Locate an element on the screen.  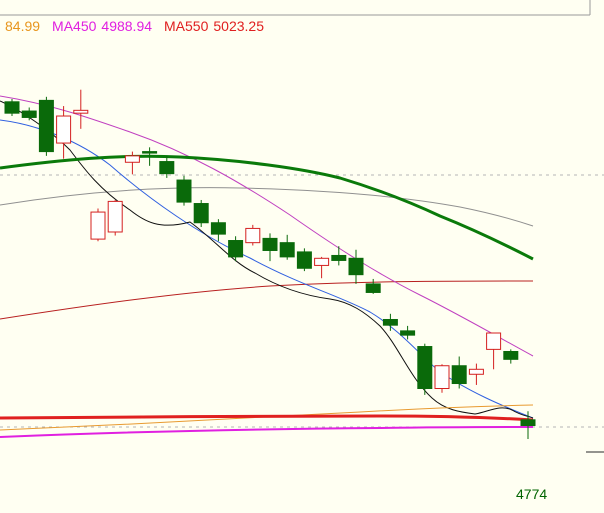
legend-item-ma550: MA550 5023.25 is located at coordinates (214, 26).